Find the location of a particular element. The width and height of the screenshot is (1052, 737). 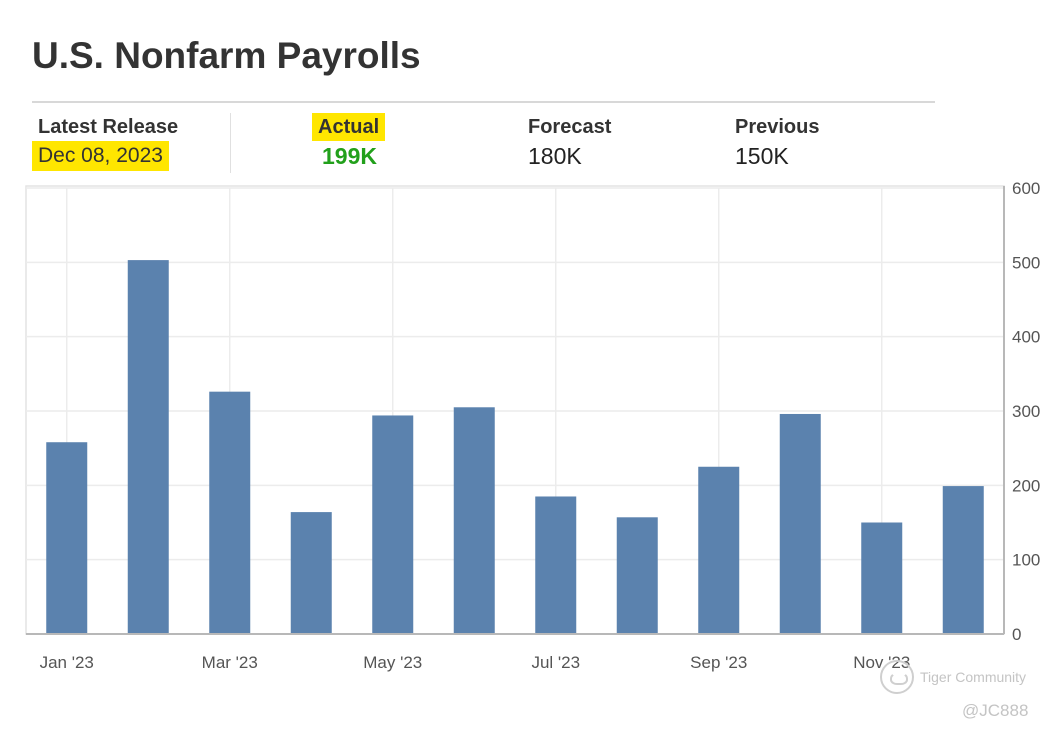

watermark: Tiger Community is located at coordinates (953, 677).